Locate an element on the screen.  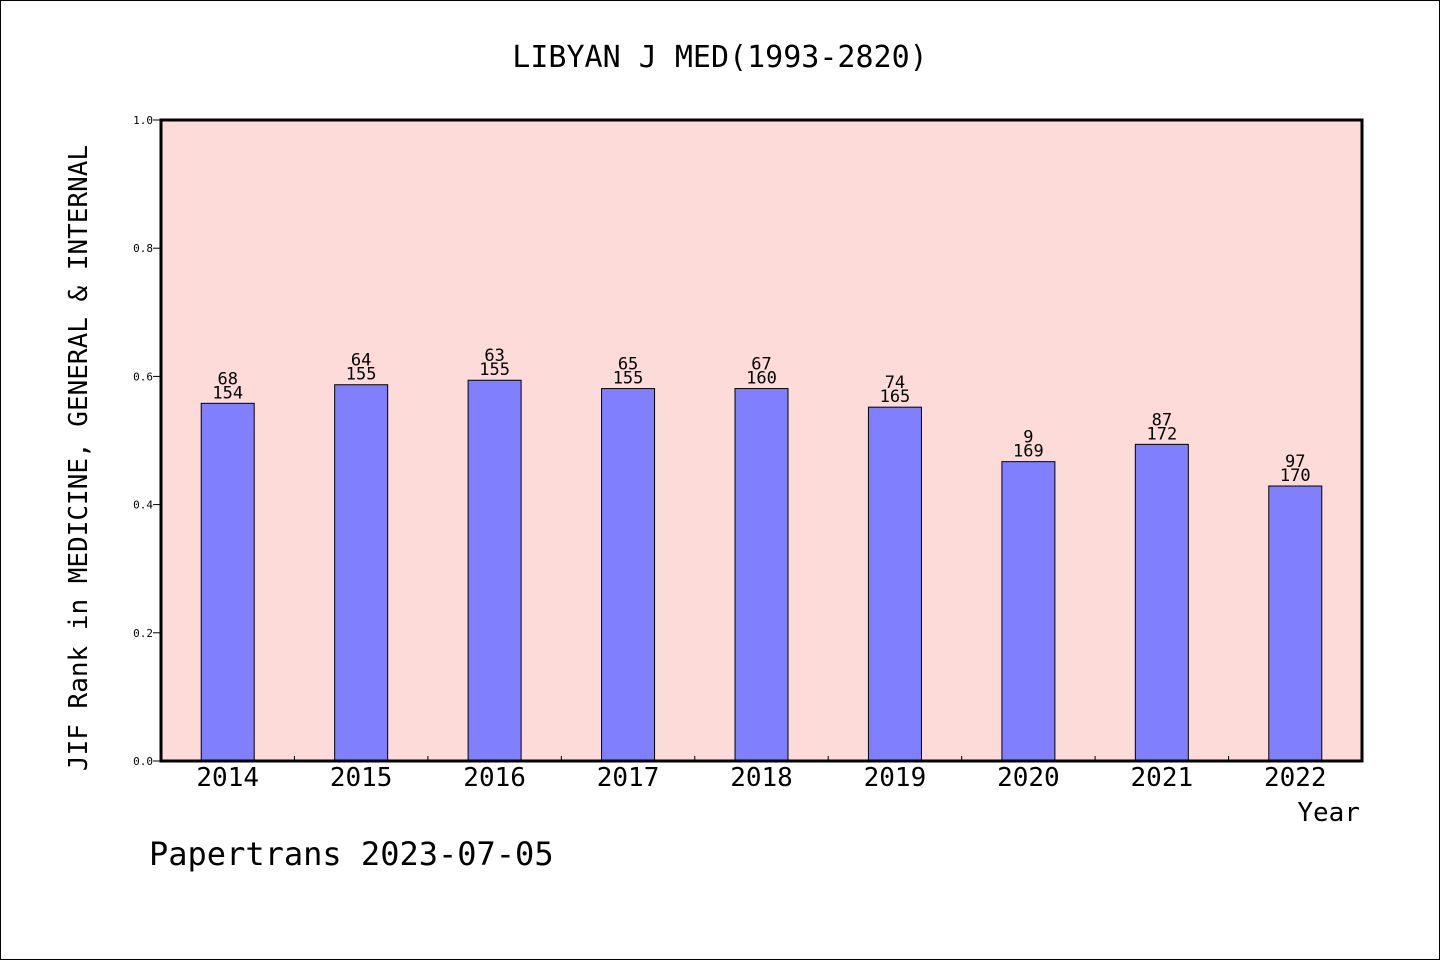
y-axis: 0.0 0.2 0.4 0.6 0.8 1.0 is located at coordinates (147, 441).